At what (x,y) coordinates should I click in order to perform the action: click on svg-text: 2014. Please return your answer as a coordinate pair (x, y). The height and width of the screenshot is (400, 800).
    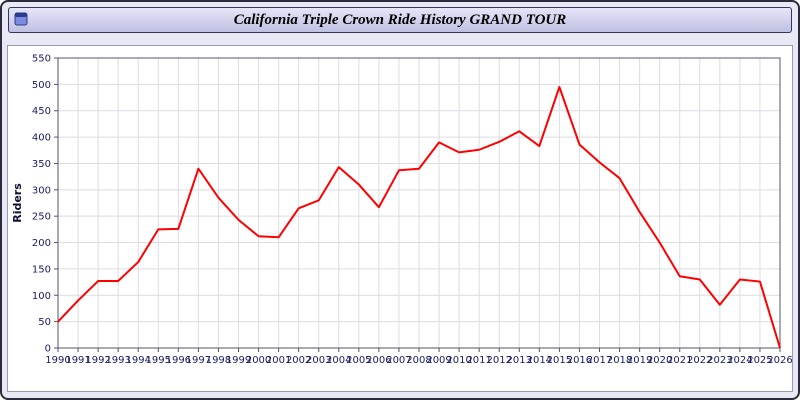
    Looking at the image, I should click on (539, 360).